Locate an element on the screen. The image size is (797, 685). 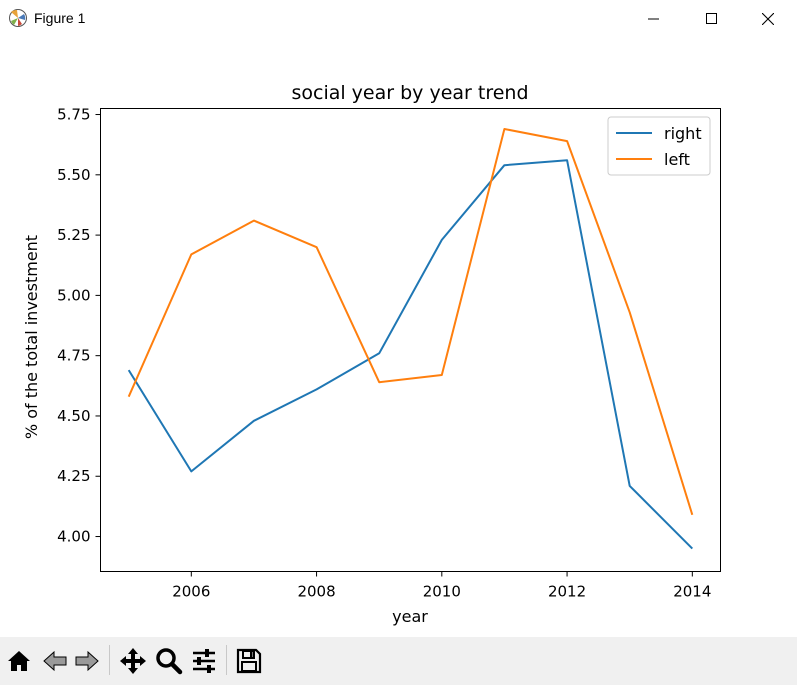
save-button is located at coordinates (249, 661).